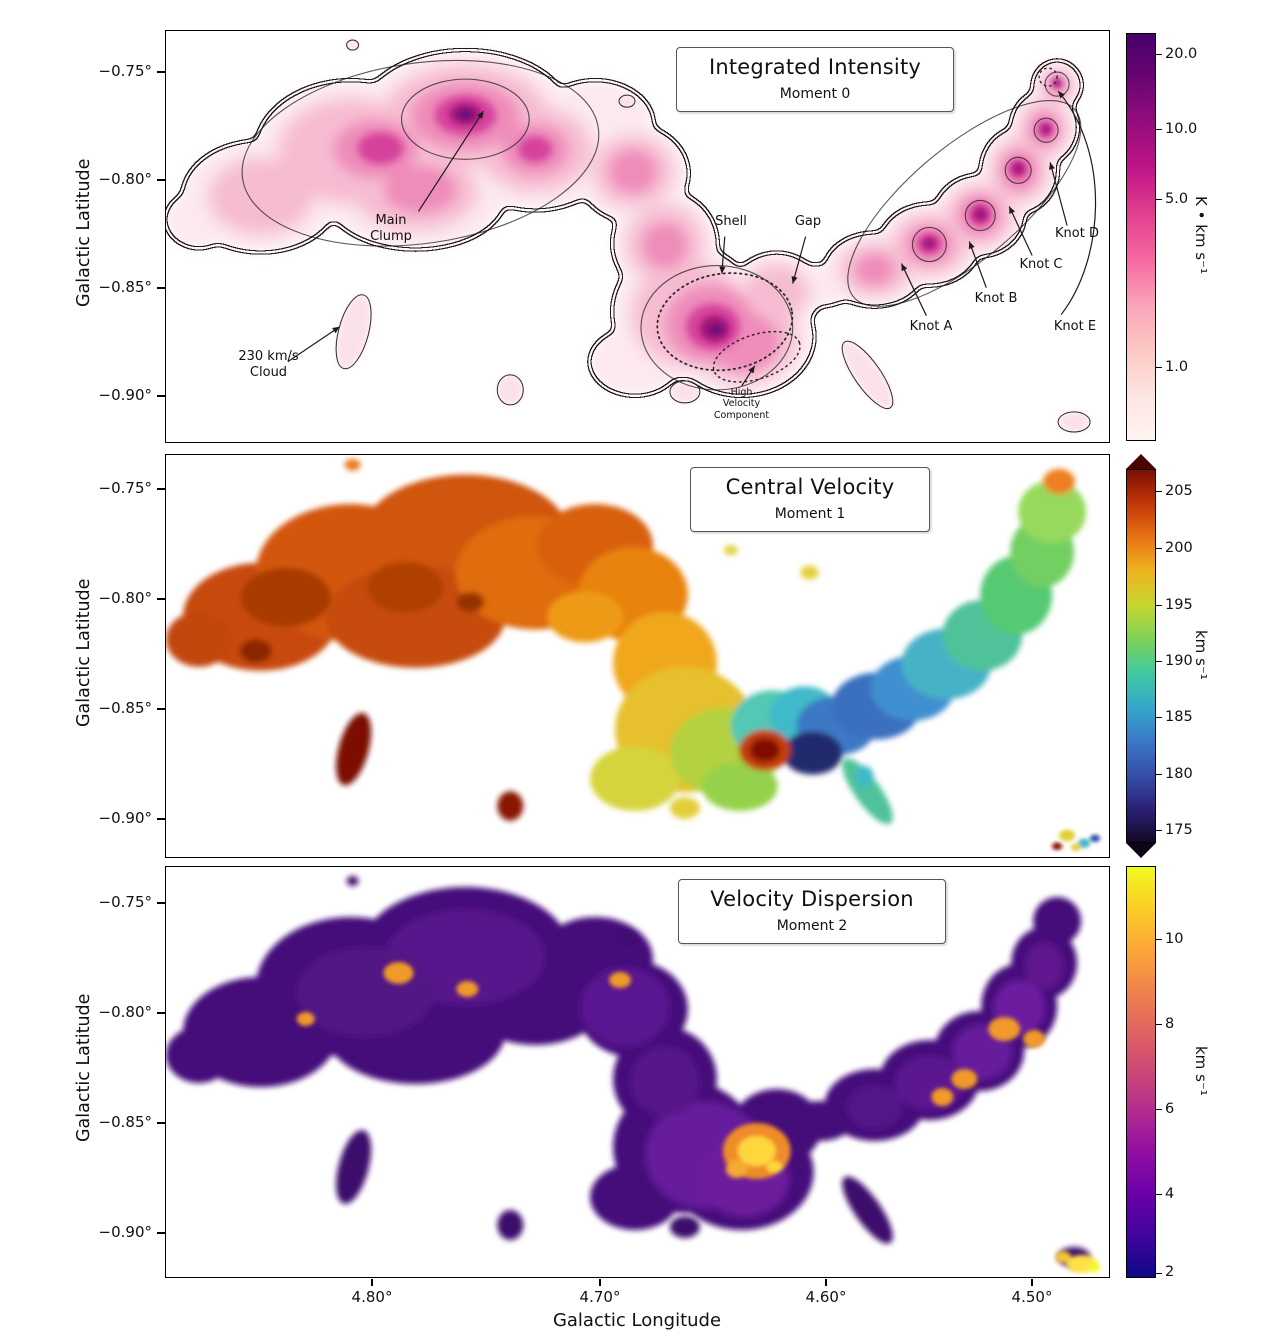 Image resolution: width=1280 pixels, height=1343 pixels. What do you see at coordinates (756, 356) in the screenshot?
I see `hvc-dotted-ellipse` at bounding box center [756, 356].